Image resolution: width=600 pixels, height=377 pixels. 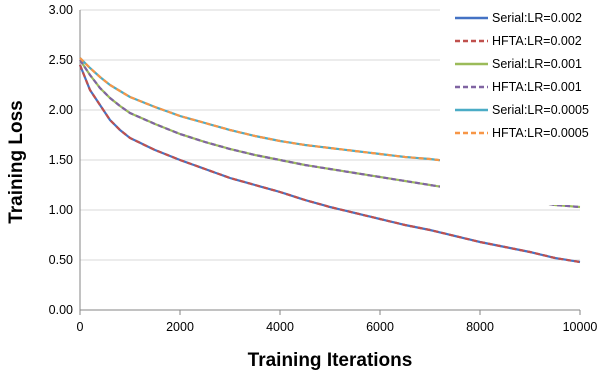 What do you see at coordinates (180, 327) in the screenshot?
I see `x-tick-label: 2000` at bounding box center [180, 327].